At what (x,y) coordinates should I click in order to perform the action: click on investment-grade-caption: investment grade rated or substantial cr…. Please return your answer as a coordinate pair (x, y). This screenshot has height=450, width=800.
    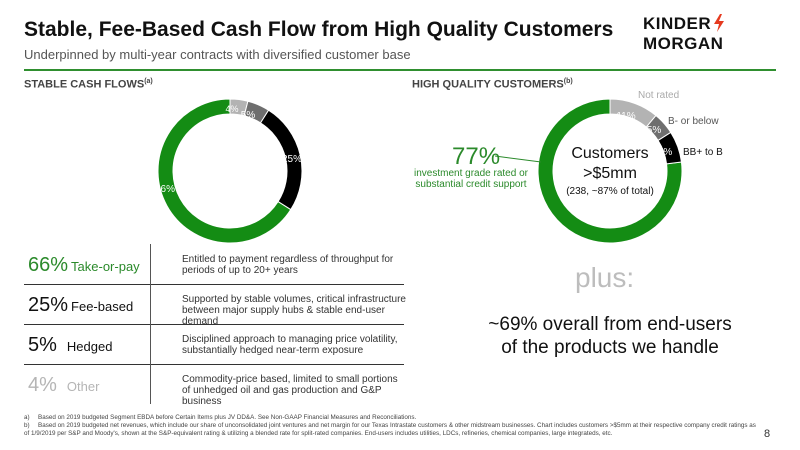
    Looking at the image, I should click on (471, 179).